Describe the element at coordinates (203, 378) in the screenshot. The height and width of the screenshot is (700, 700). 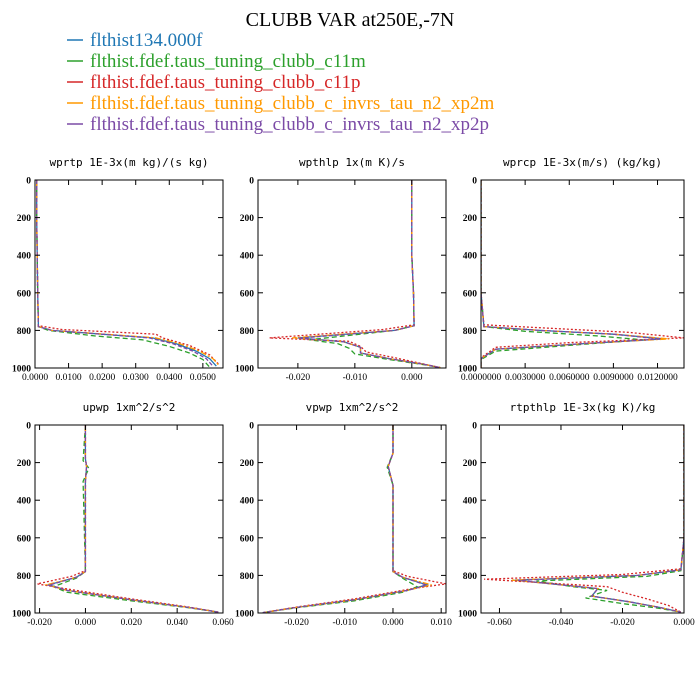
I see `x-tick-label: 0.0500` at that location.